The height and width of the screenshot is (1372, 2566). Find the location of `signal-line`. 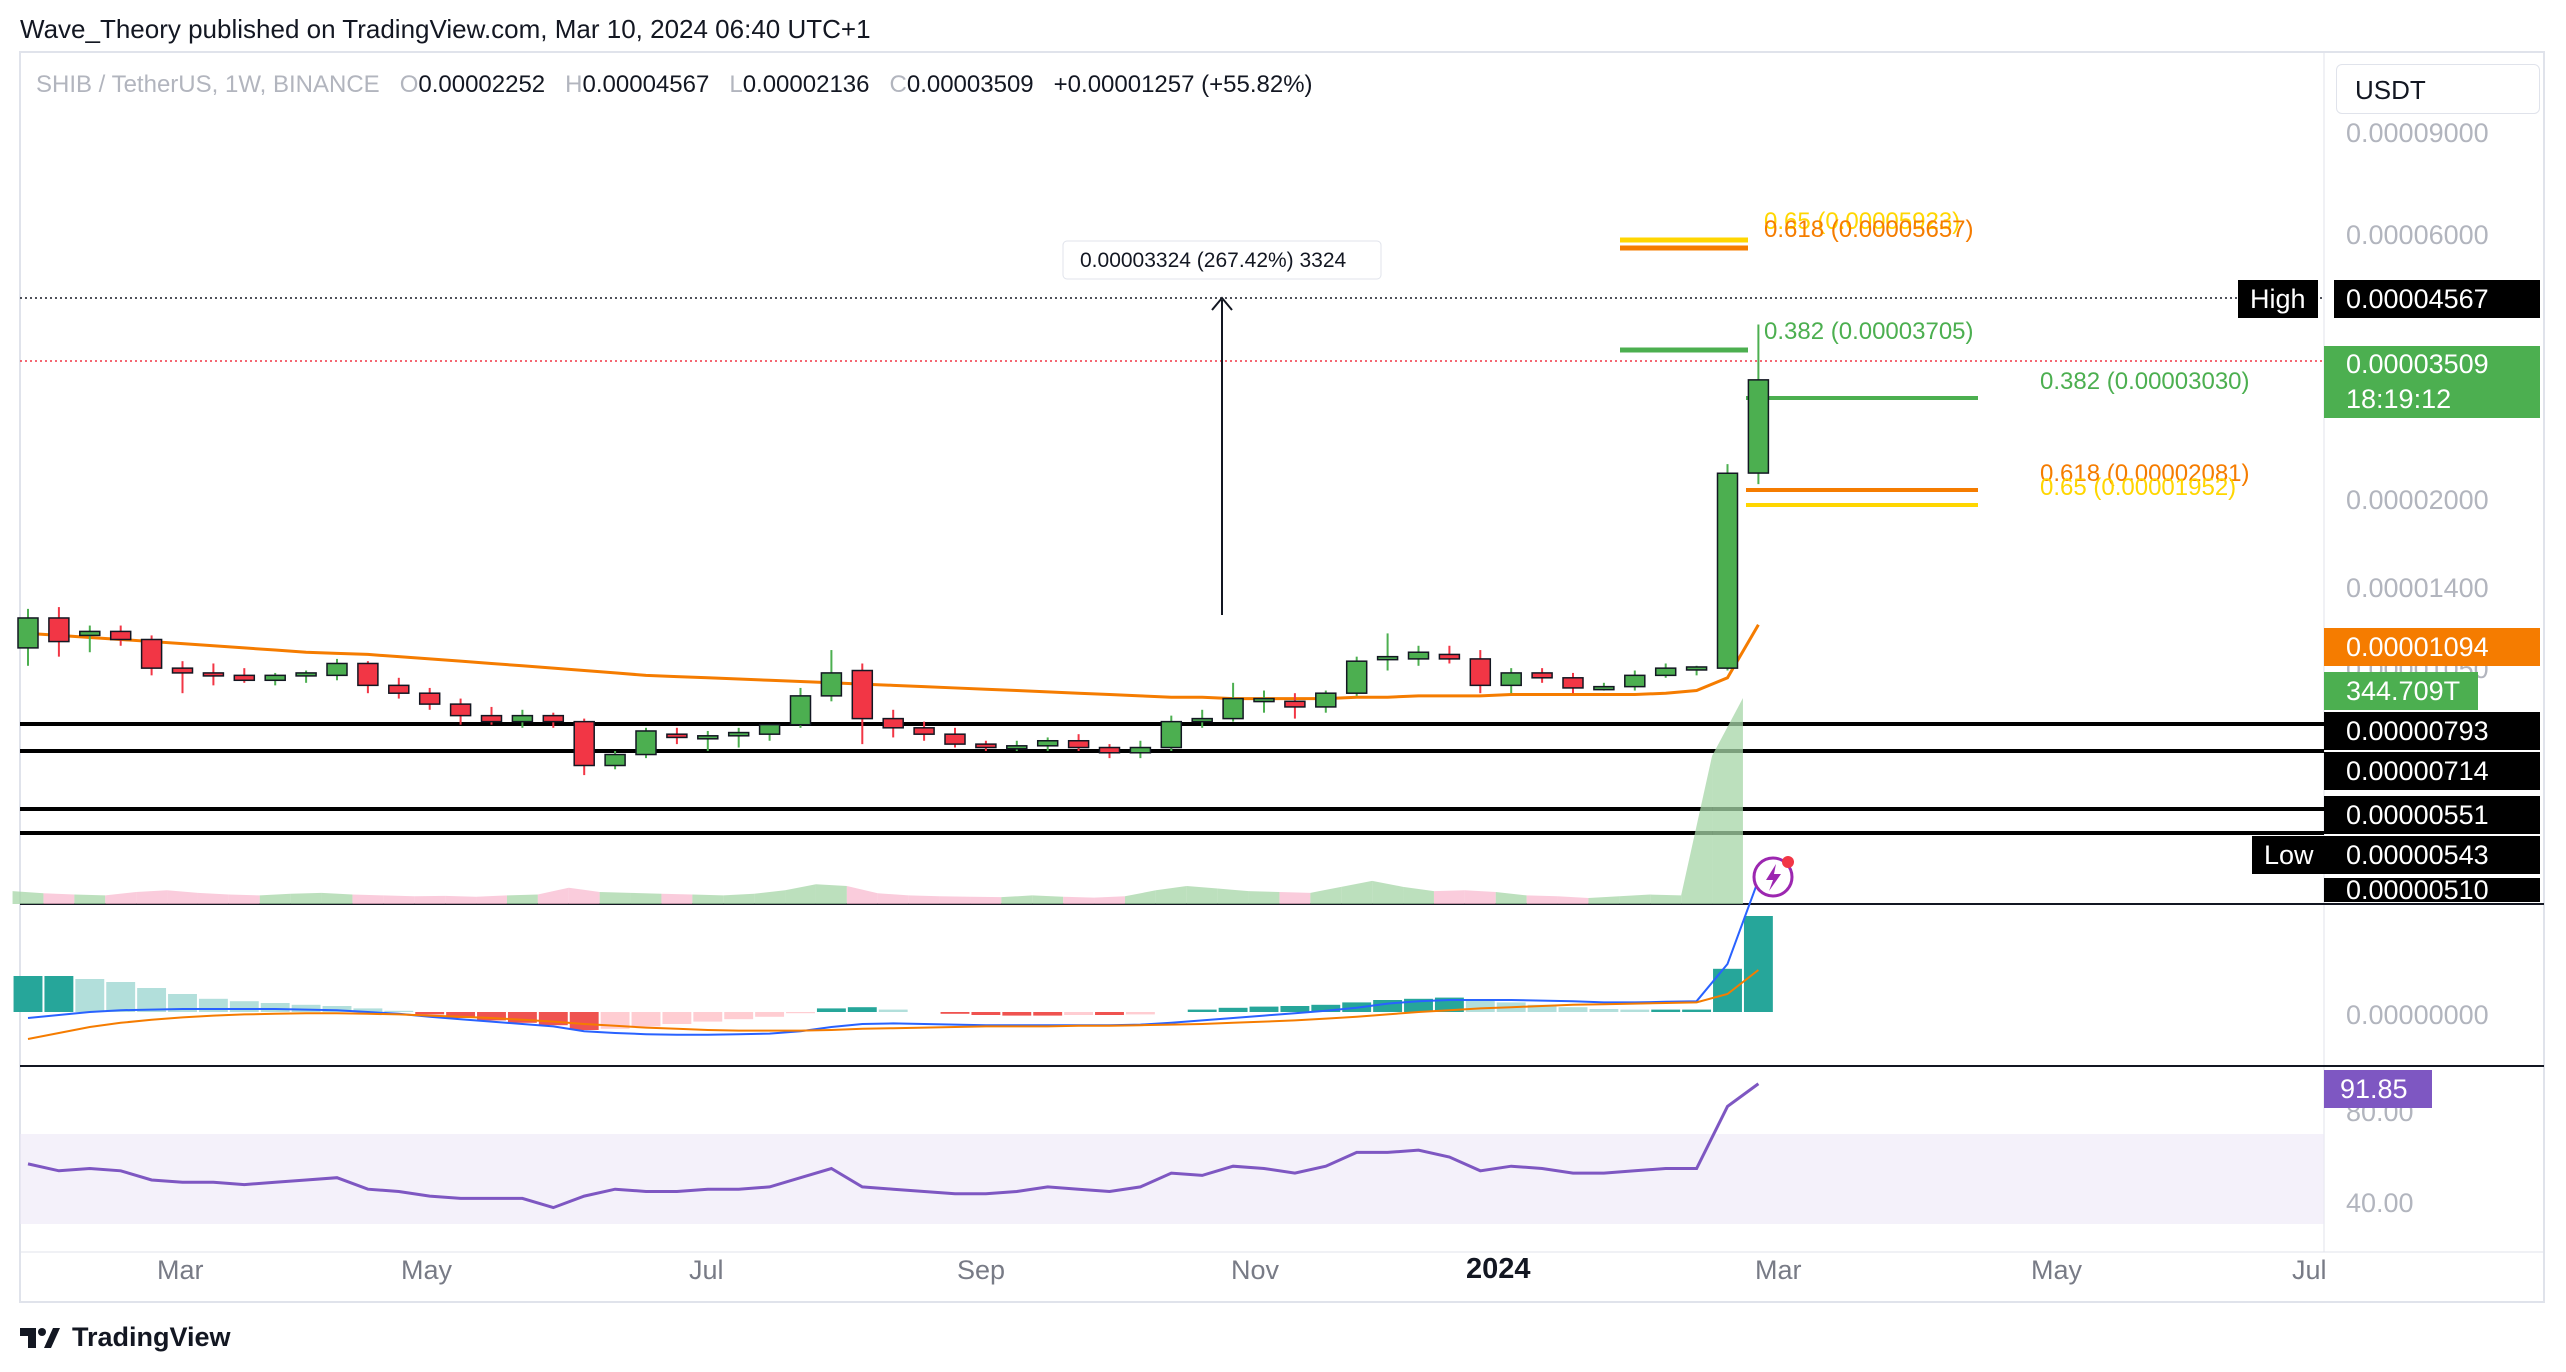

signal-line is located at coordinates (893, 1004).